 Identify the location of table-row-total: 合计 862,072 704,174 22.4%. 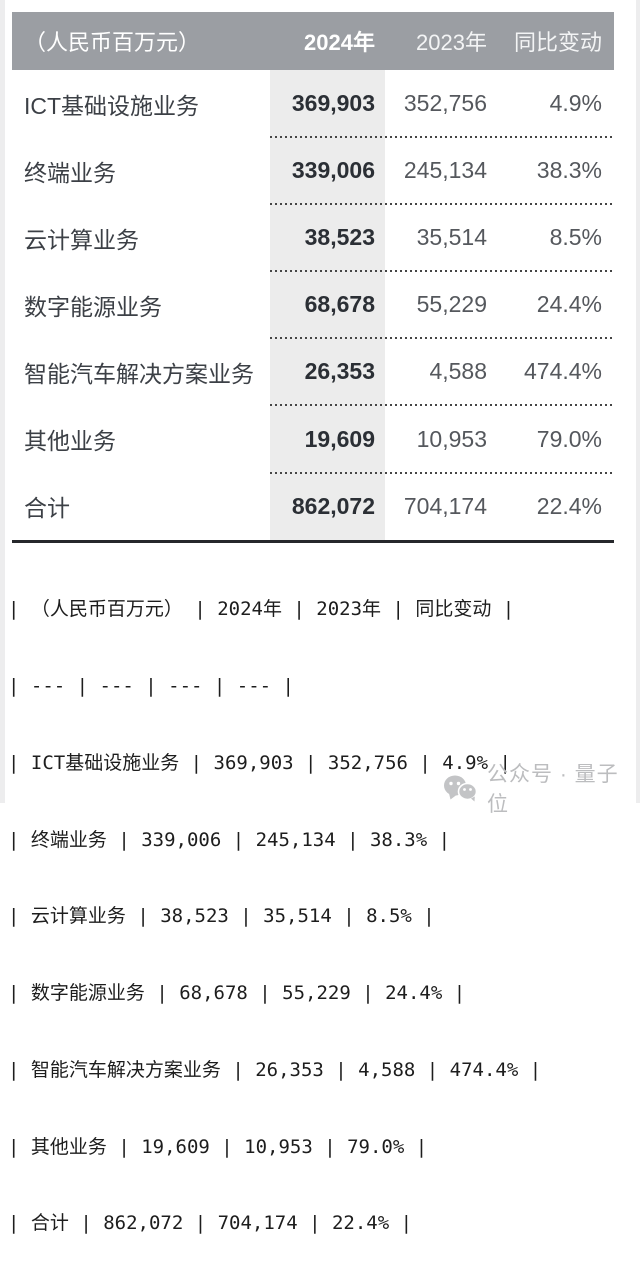
(313, 506).